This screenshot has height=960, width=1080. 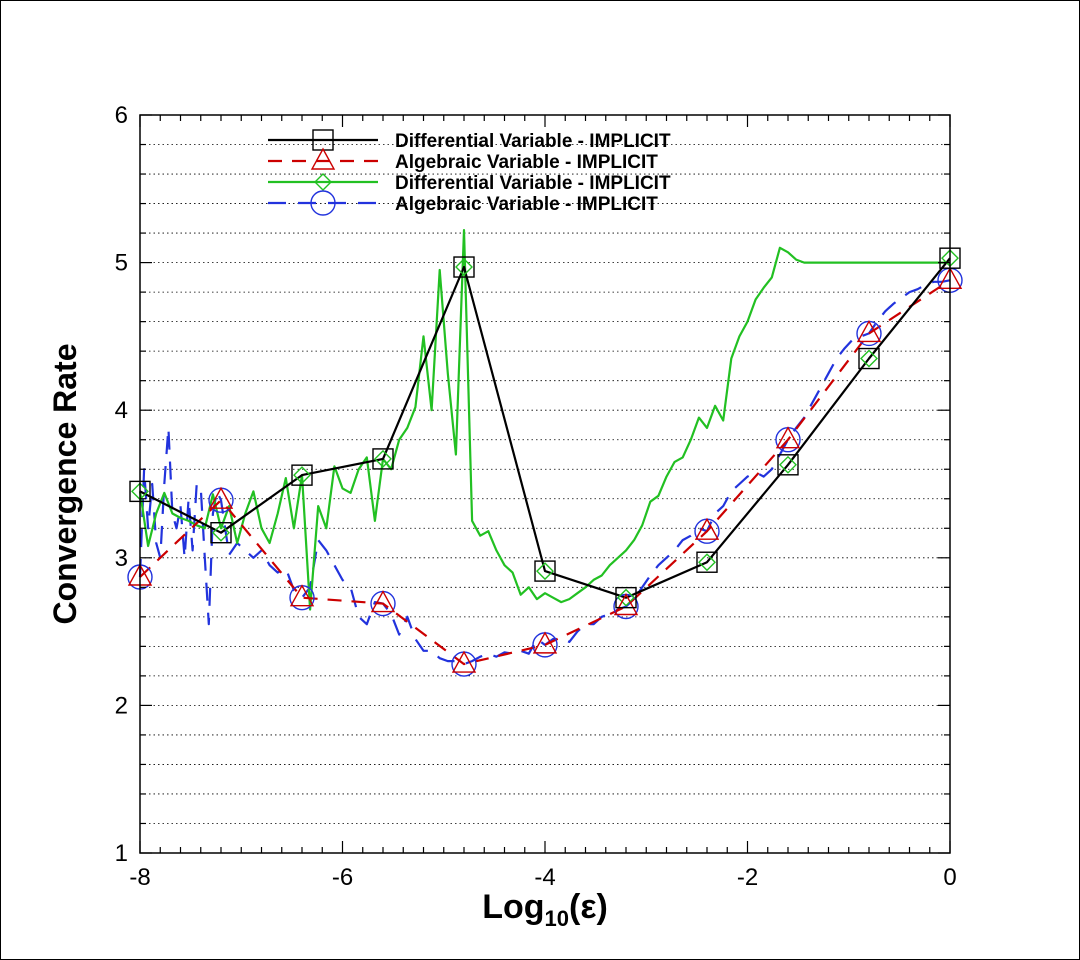 What do you see at coordinates (949, 877) in the screenshot?
I see `x-tick-label: 0` at bounding box center [949, 877].